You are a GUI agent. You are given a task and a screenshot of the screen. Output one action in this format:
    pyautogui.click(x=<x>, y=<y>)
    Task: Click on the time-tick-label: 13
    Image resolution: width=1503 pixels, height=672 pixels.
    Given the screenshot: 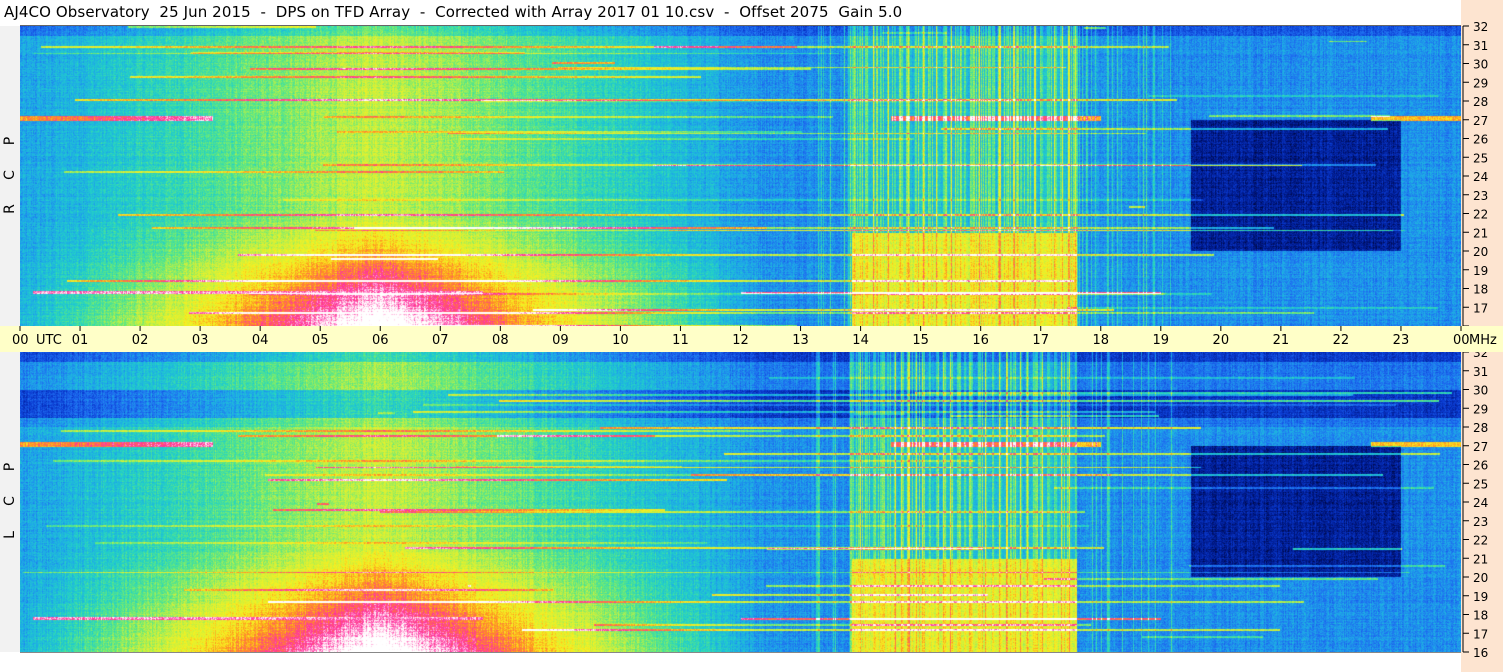 What is the action you would take?
    pyautogui.click(x=800, y=340)
    